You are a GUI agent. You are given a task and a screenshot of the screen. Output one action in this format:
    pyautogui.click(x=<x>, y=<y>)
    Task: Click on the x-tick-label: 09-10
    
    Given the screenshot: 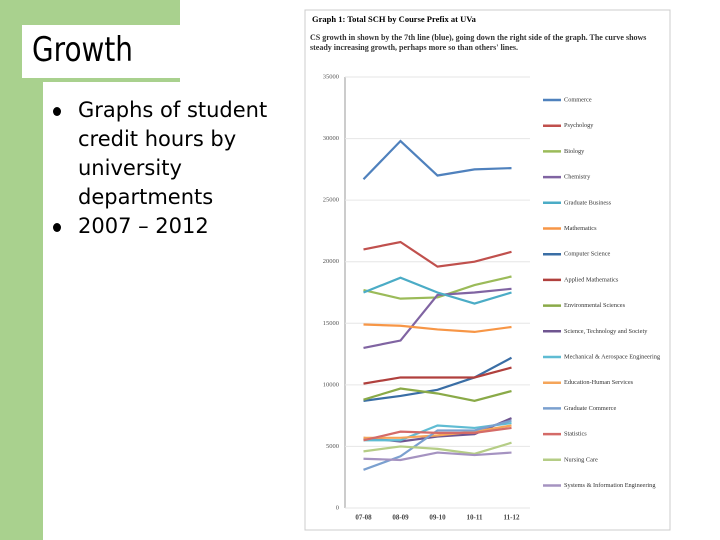 What is the action you would take?
    pyautogui.click(x=437, y=518)
    